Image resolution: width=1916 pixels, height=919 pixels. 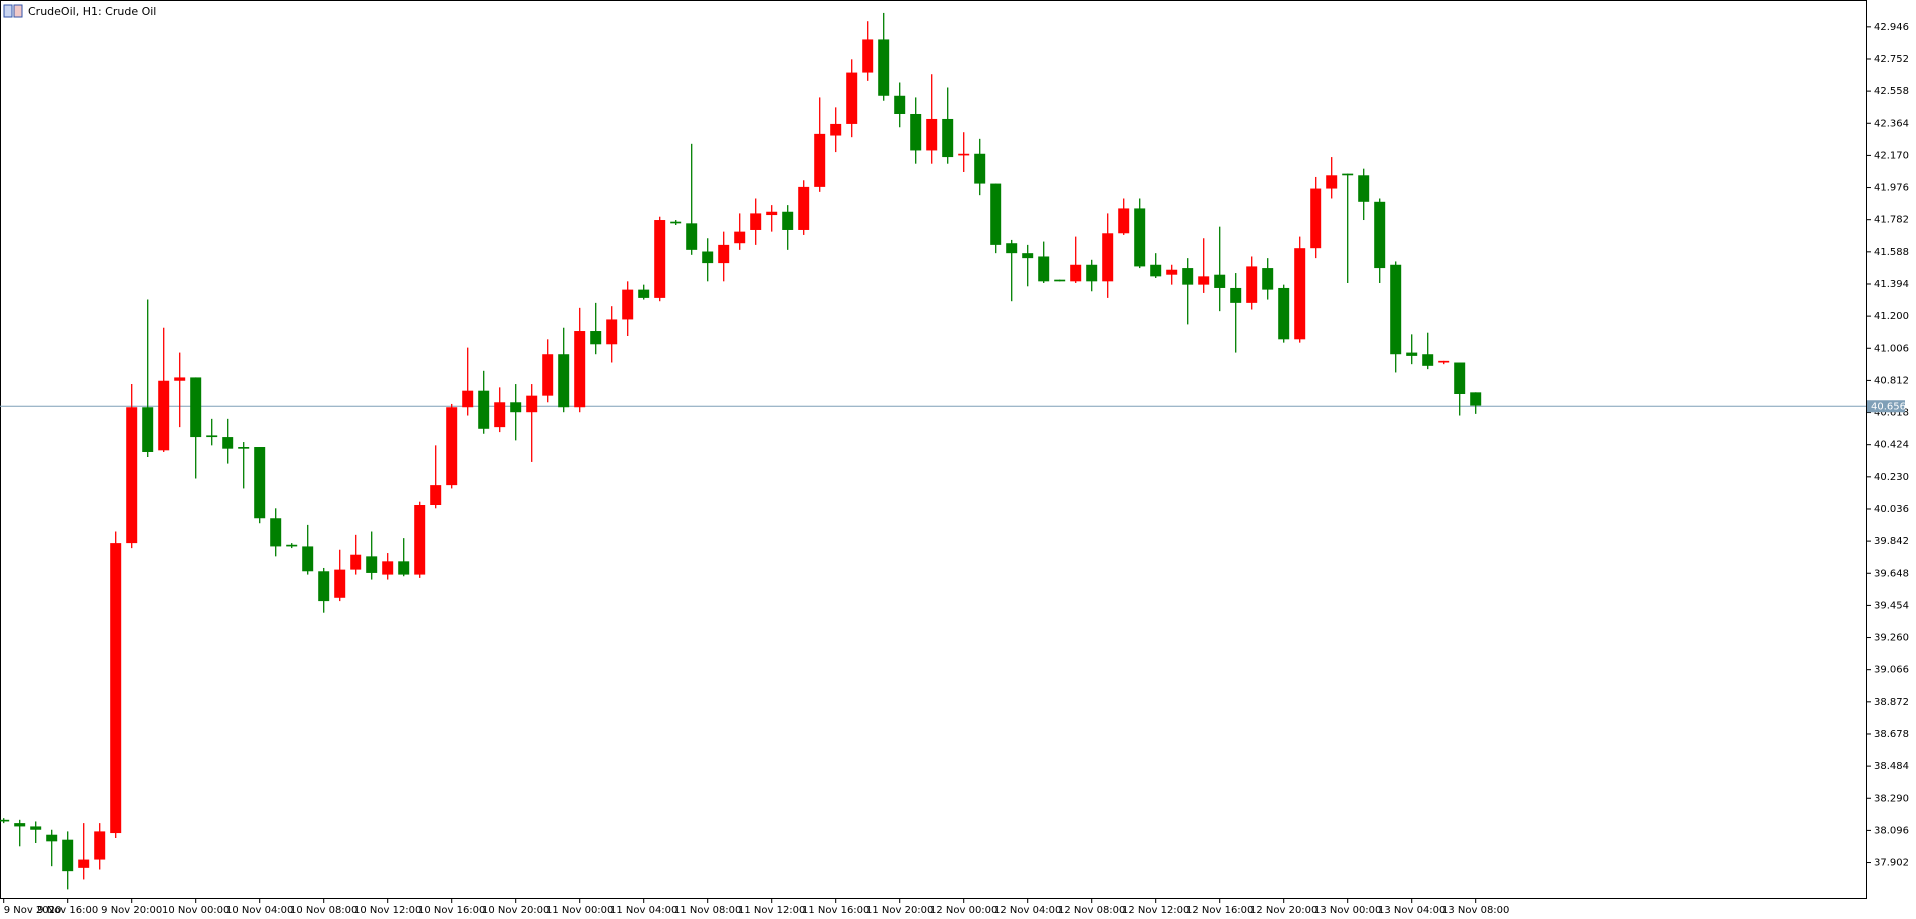 What do you see at coordinates (643, 910) in the screenshot?
I see `x-tick-label: 11 Nov 04:00` at bounding box center [643, 910].